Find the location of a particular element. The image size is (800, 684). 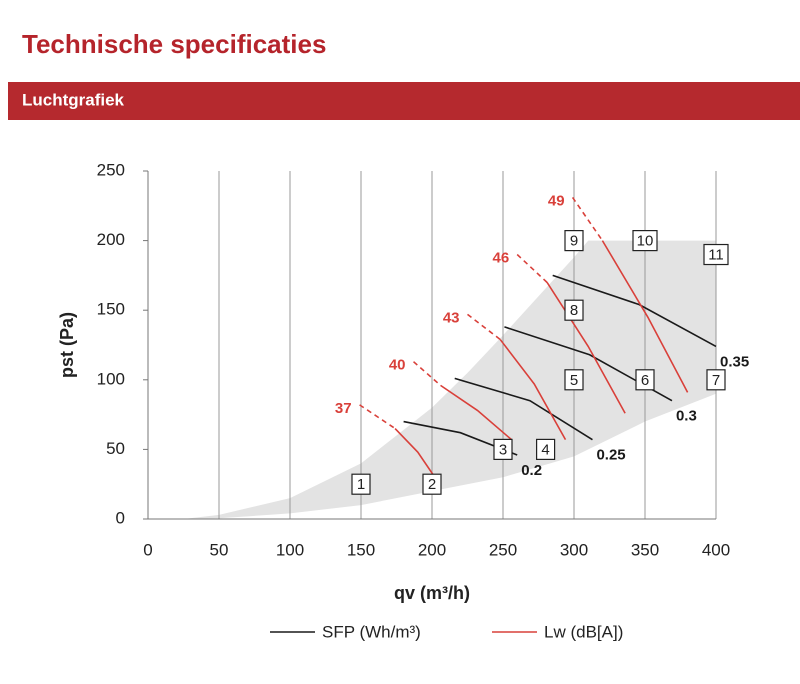

x-tick-label: 0 is located at coordinates (147, 549).